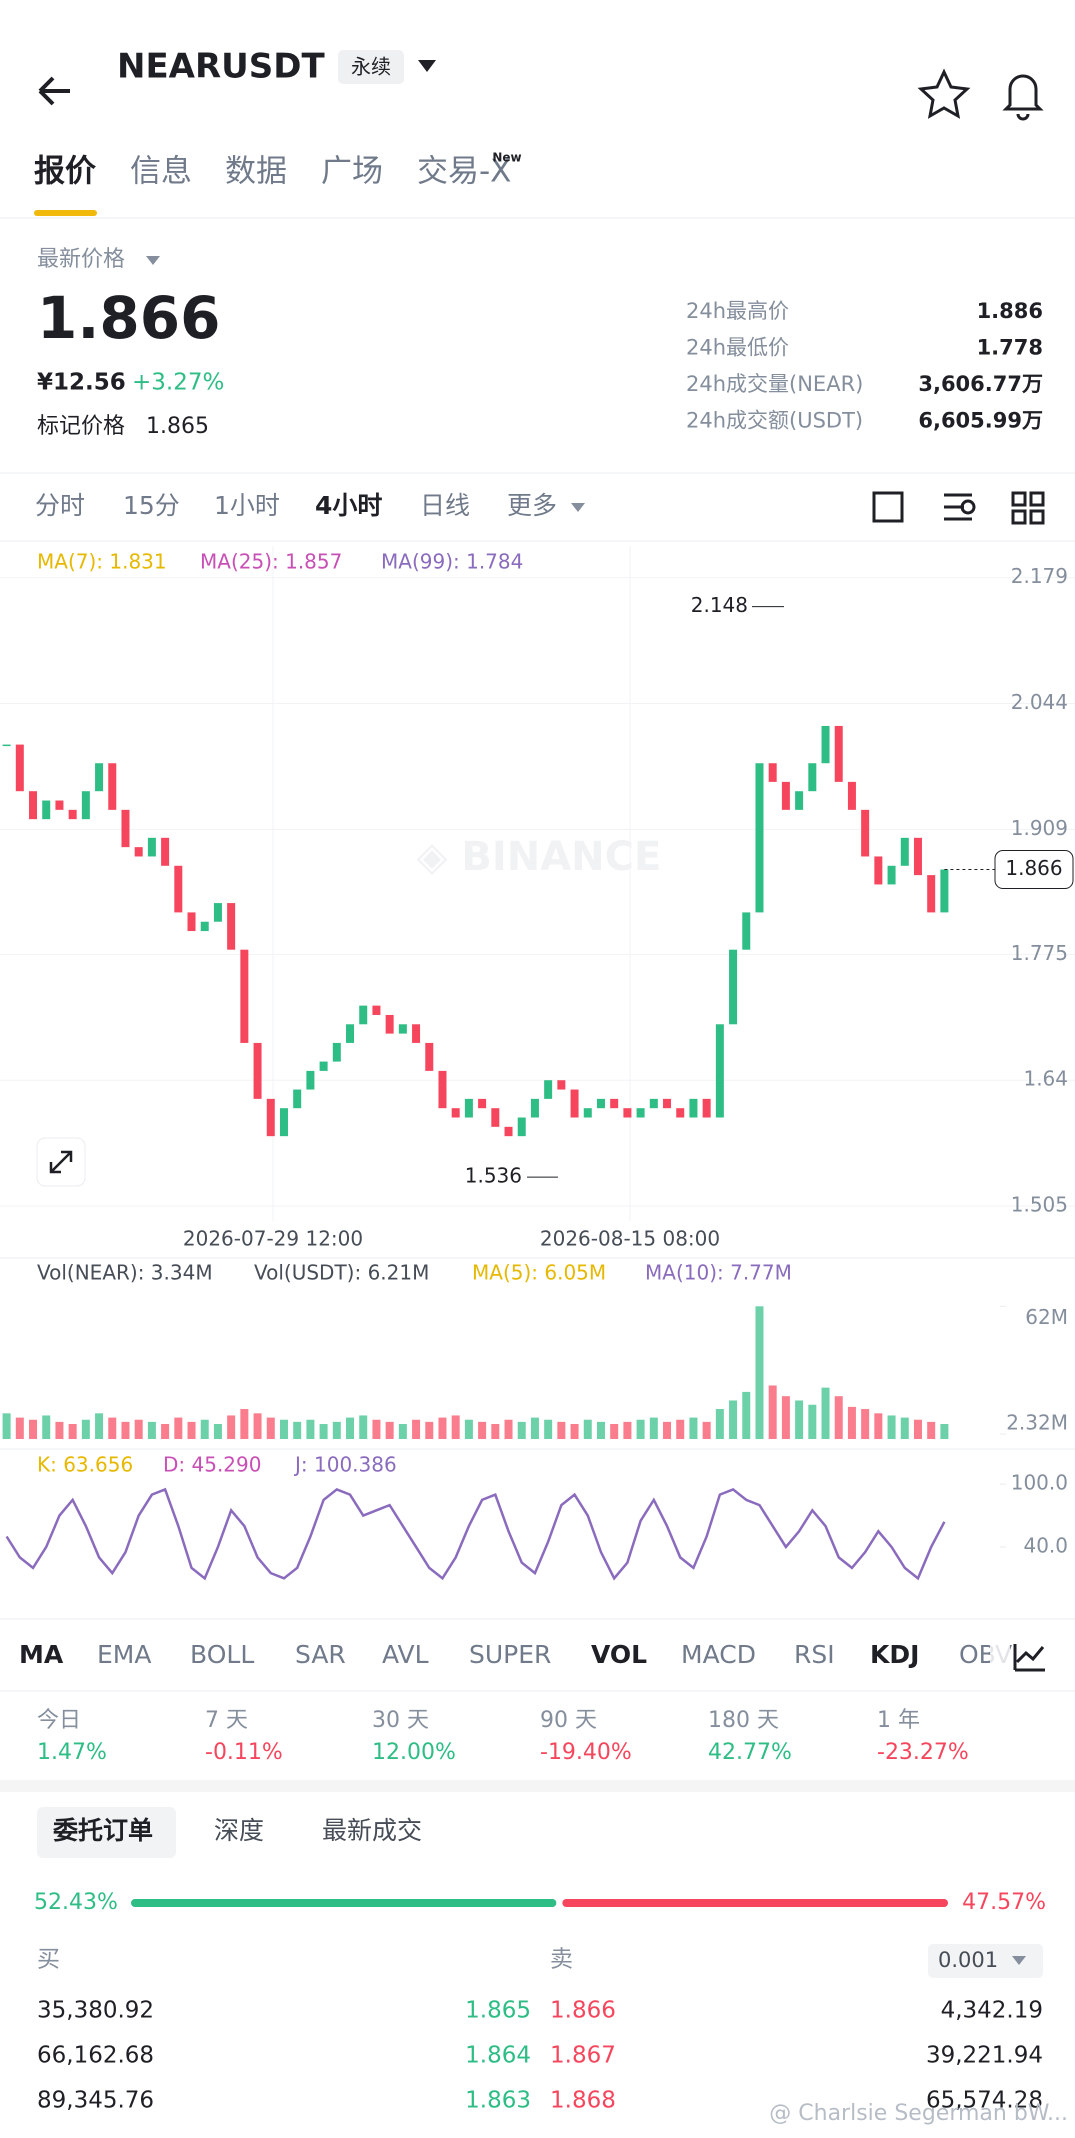 The image size is (1075, 2138). What do you see at coordinates (65, 172) in the screenshot?
I see `tab: 报价` at bounding box center [65, 172].